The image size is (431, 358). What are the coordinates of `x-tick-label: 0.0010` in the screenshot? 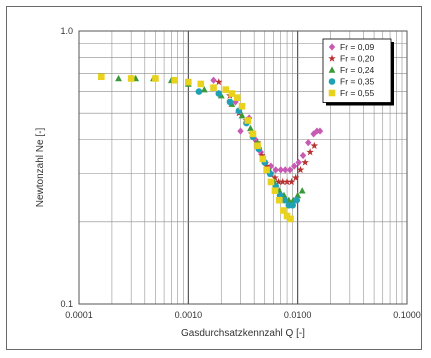 It's located at (189, 315).